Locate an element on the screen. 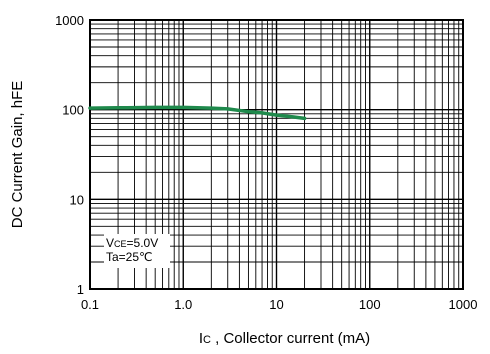 This screenshot has height=354, width=490. x-tick-label: 10 is located at coordinates (276, 304).